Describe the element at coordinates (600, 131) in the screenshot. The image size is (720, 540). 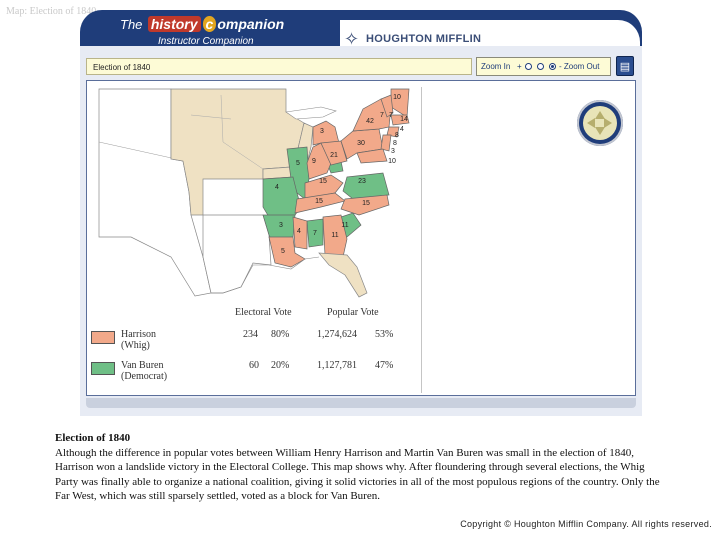
I see `pan-down-icon` at that location.